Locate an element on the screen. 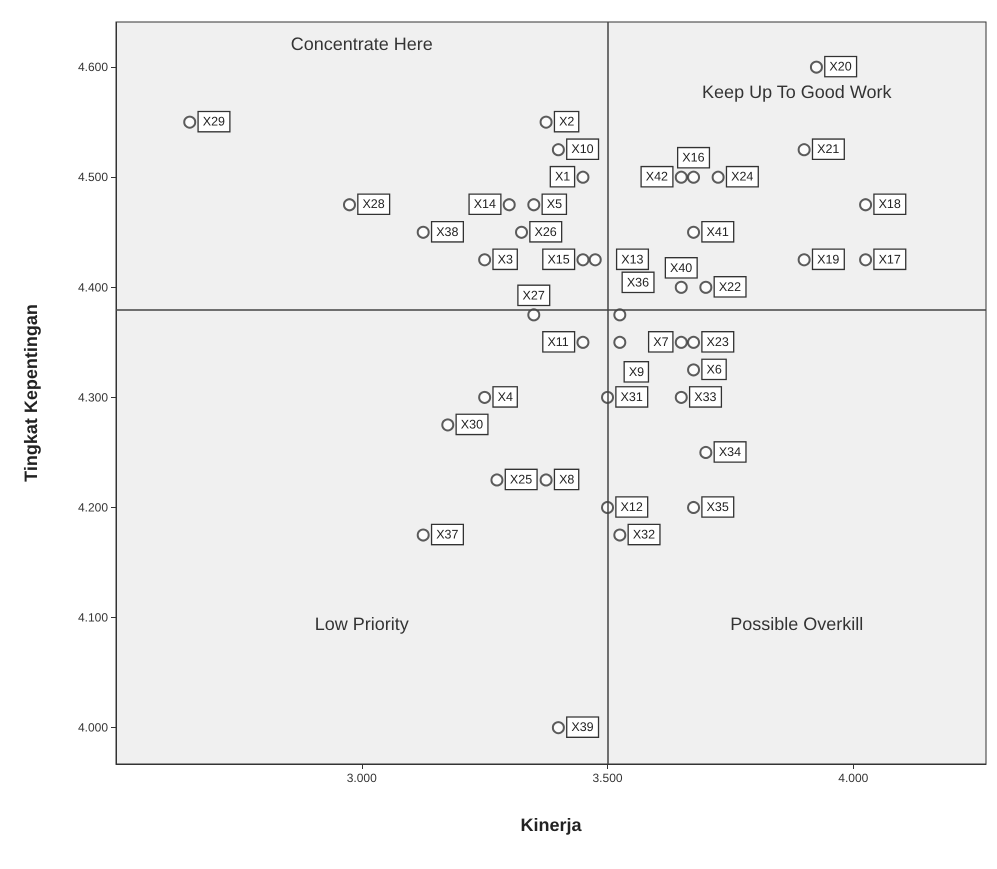  x-tick-label: 3.500 is located at coordinates (607, 778).